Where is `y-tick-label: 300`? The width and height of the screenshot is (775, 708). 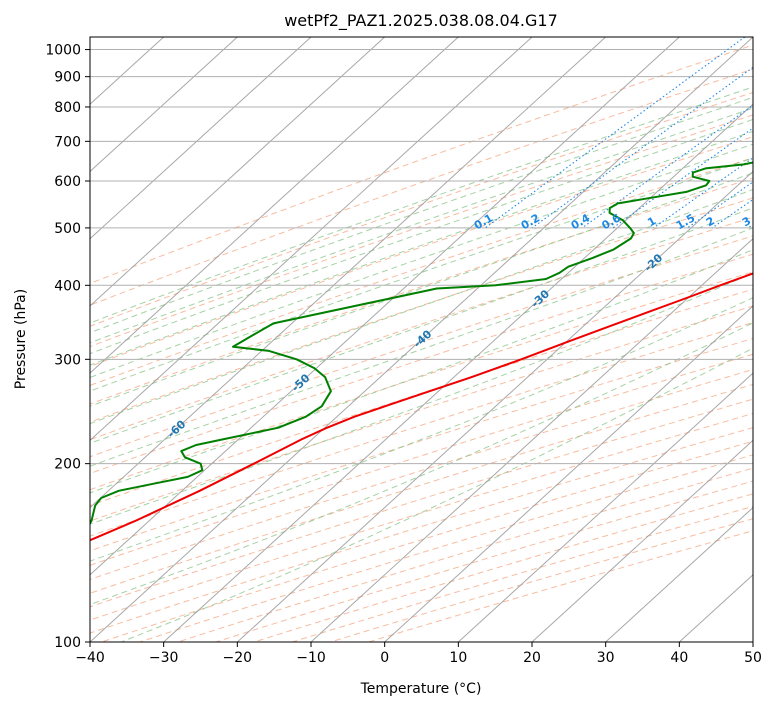 y-tick-label: 300 is located at coordinates (67, 360).